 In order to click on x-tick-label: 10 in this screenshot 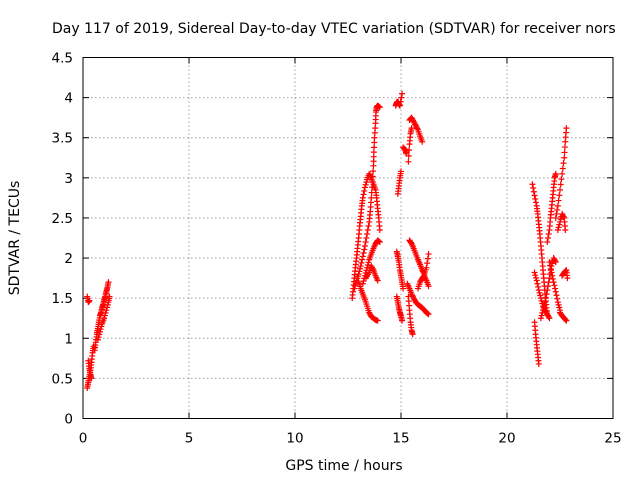, I will do `click(294, 439)`.